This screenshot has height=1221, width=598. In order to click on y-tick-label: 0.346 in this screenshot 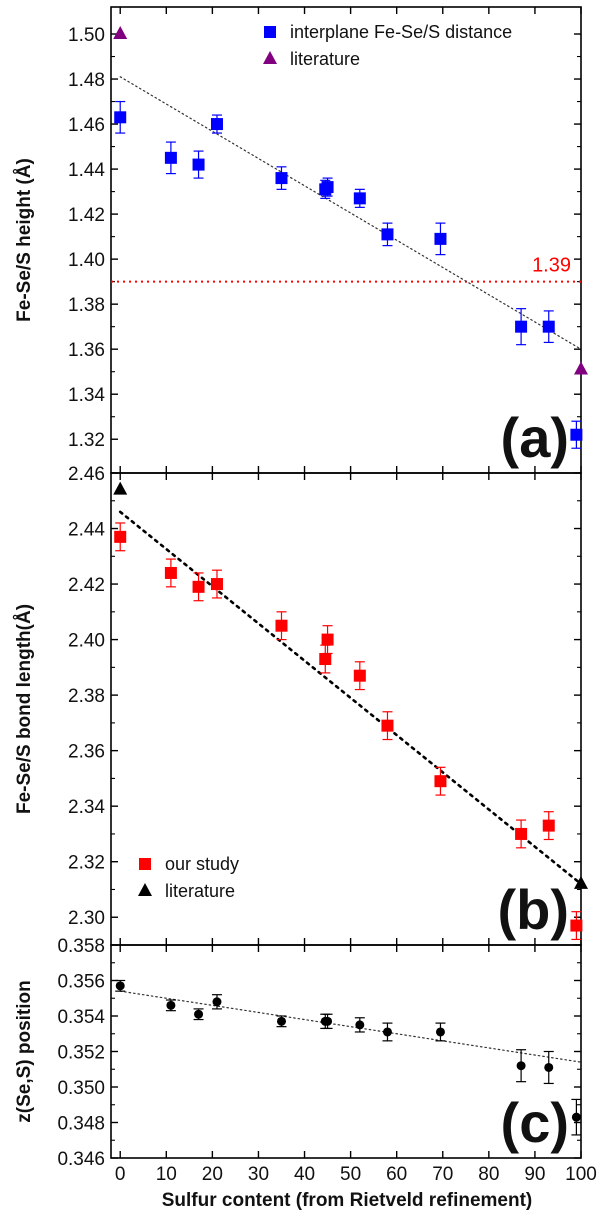, I will do `click(81, 1159)`.